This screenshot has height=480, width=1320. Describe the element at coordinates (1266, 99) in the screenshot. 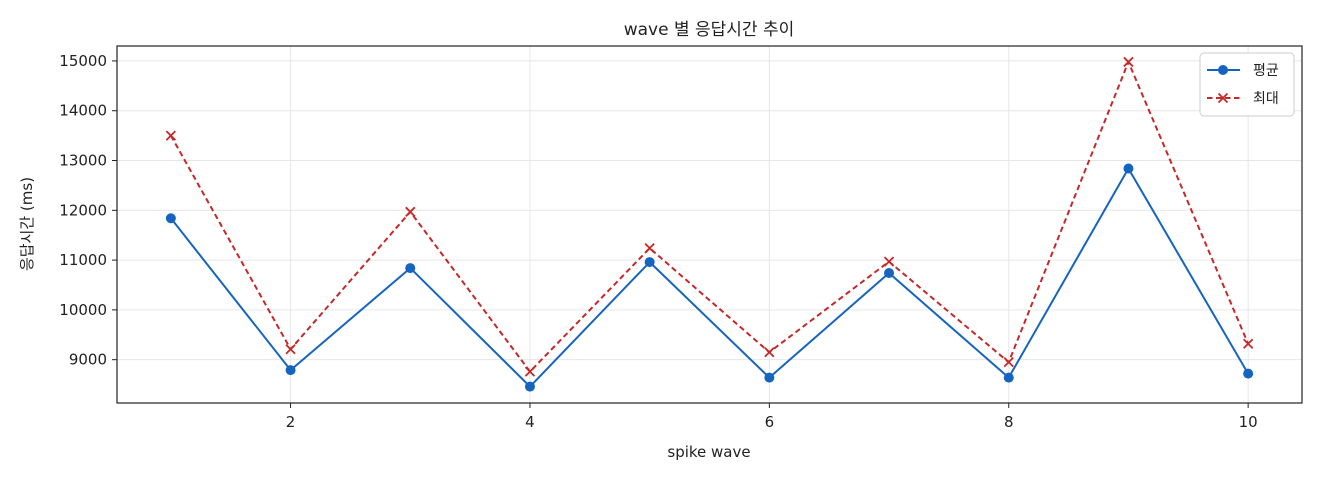

I see `legend-label-max: 최대` at that location.